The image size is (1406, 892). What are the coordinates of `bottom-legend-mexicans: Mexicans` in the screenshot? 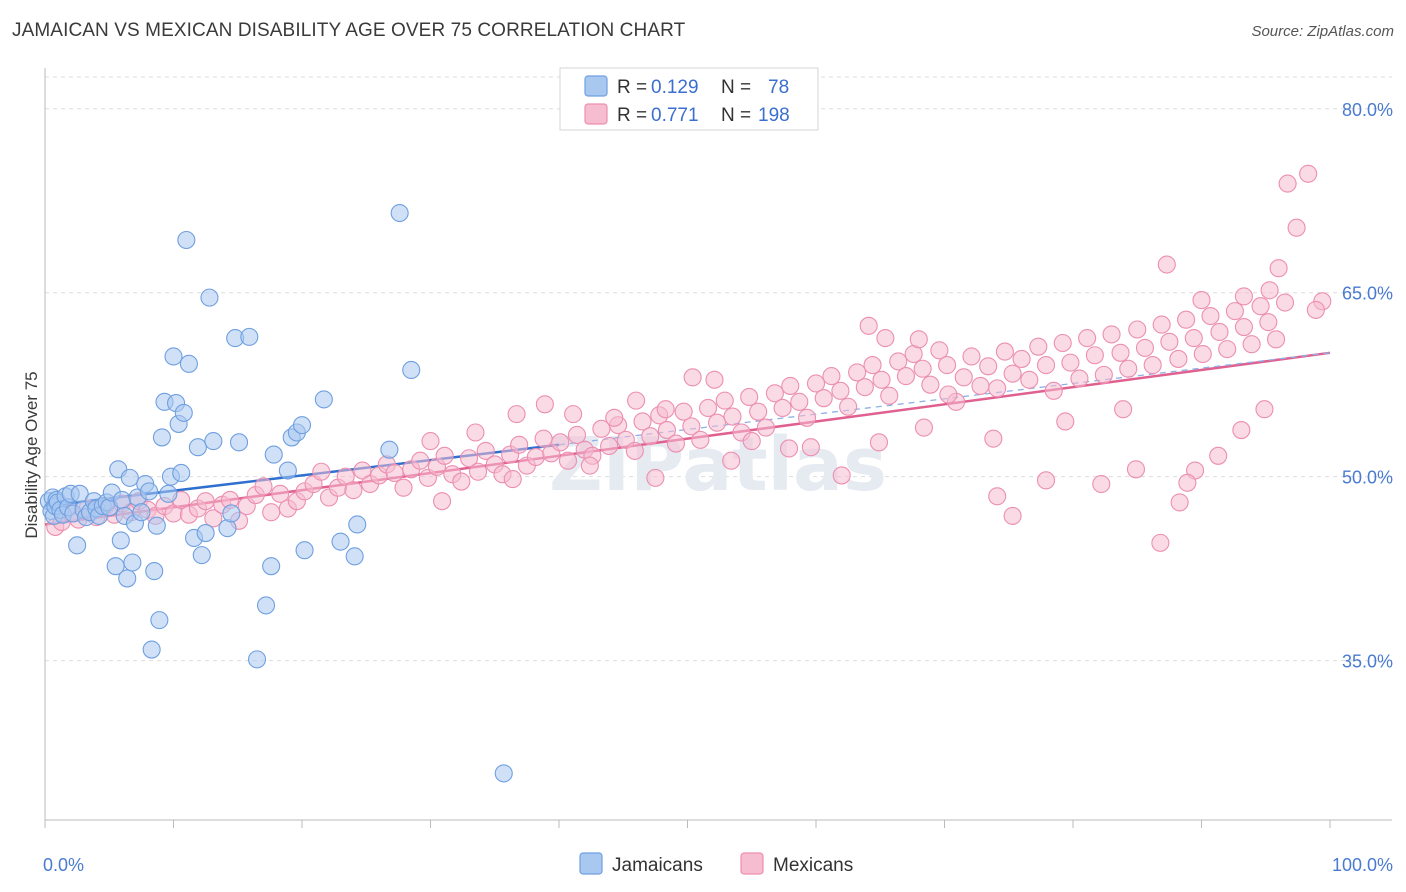 It's located at (813, 865).